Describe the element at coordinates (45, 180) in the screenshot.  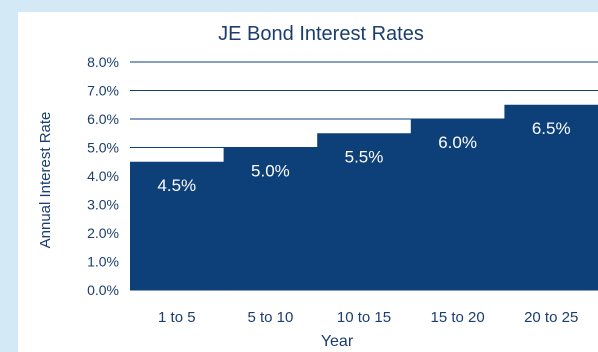
I see `y-axis-label: Annual Interest Rate` at that location.